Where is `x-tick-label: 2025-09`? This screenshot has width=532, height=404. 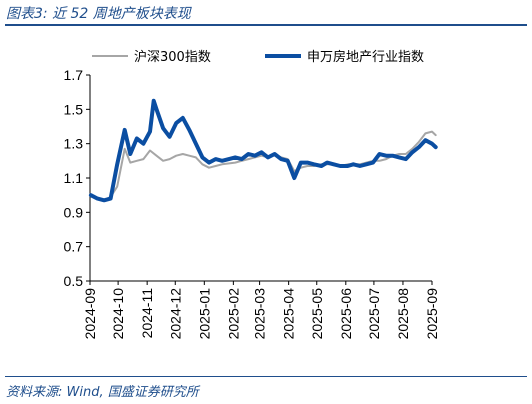
x-tick-label: 2025-09 is located at coordinates (432, 314).